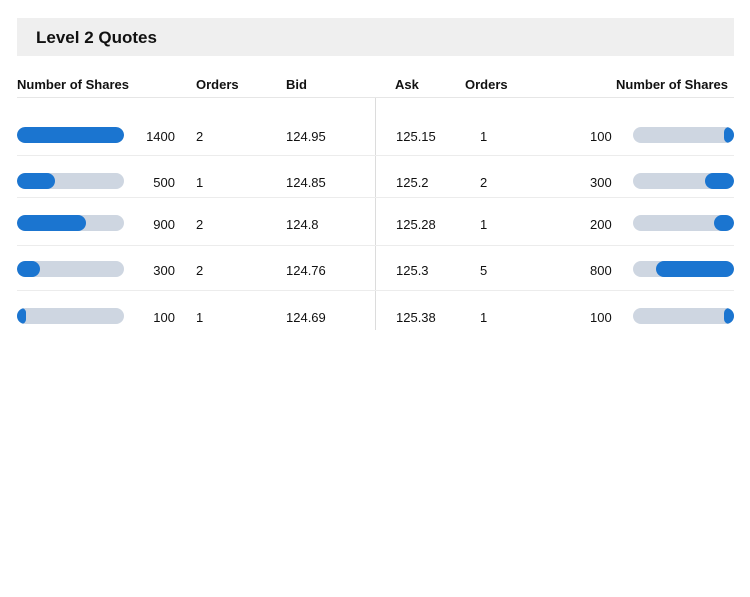 This screenshot has width=750, height=597. Describe the element at coordinates (306, 182) in the screenshot. I see `bid-price: 124.85` at that location.